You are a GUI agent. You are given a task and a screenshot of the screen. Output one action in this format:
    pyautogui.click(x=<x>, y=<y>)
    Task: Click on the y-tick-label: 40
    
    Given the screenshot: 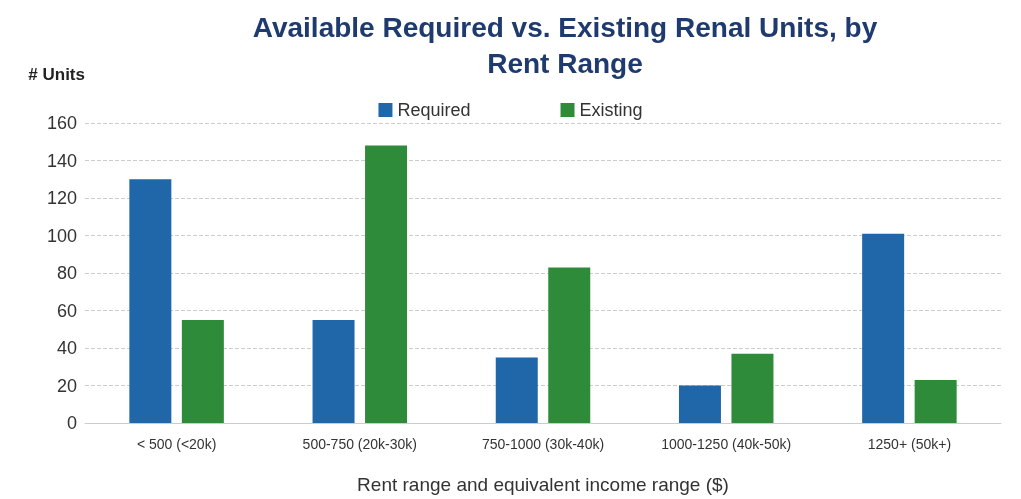 What is the action you would take?
    pyautogui.click(x=66, y=348)
    